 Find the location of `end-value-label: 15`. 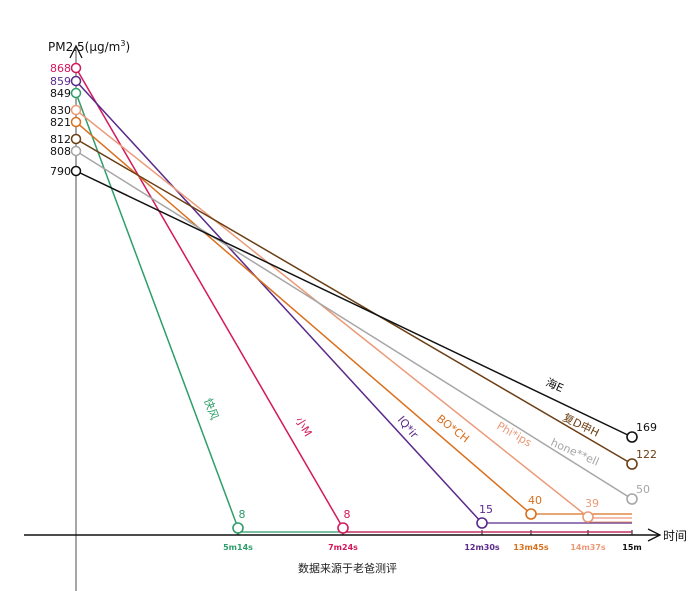

end-value-label: 15 is located at coordinates (486, 509).